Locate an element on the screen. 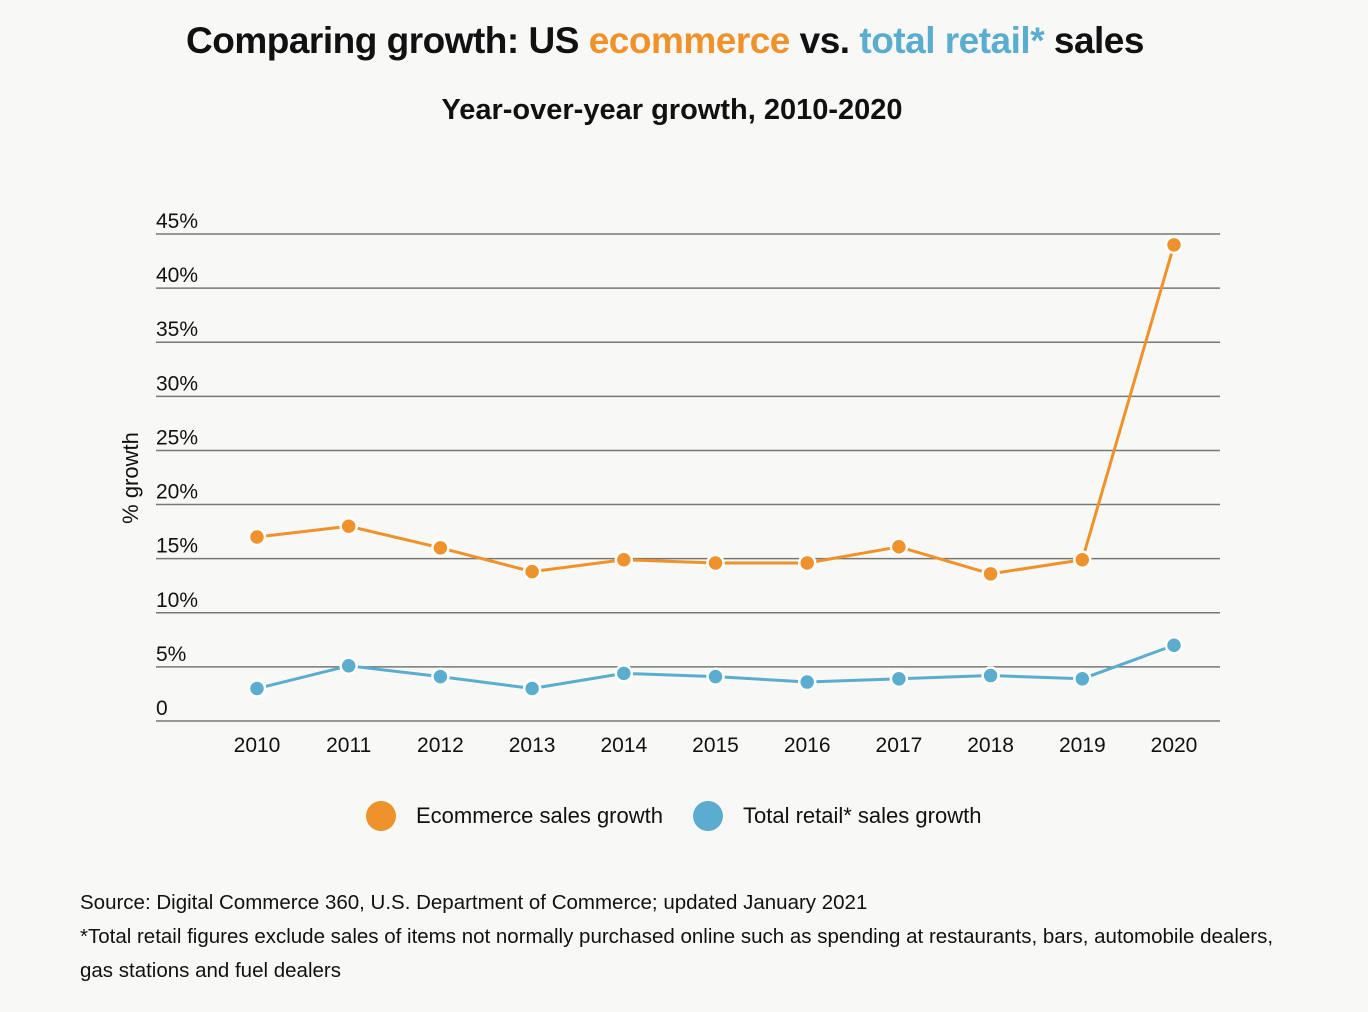  x-tick-label: 2017 is located at coordinates (899, 745).